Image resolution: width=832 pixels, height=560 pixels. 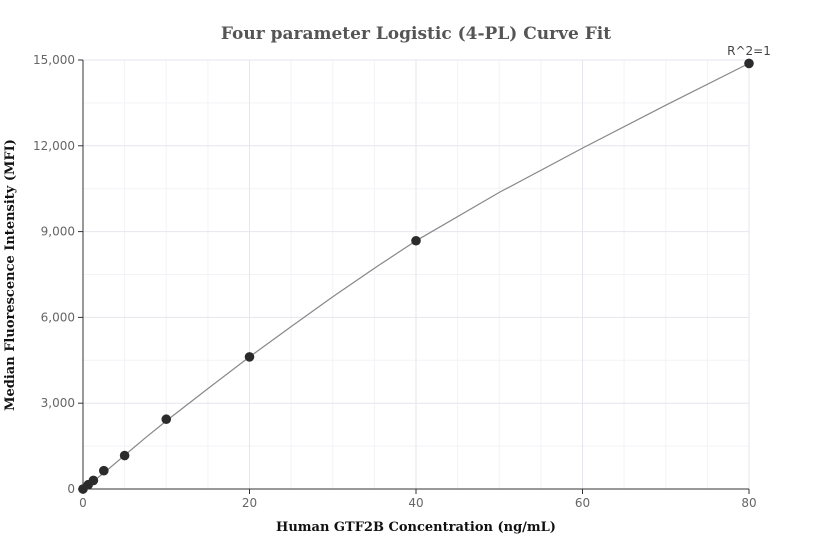 I want to click on x-tick-label: 60, so click(x=582, y=503).